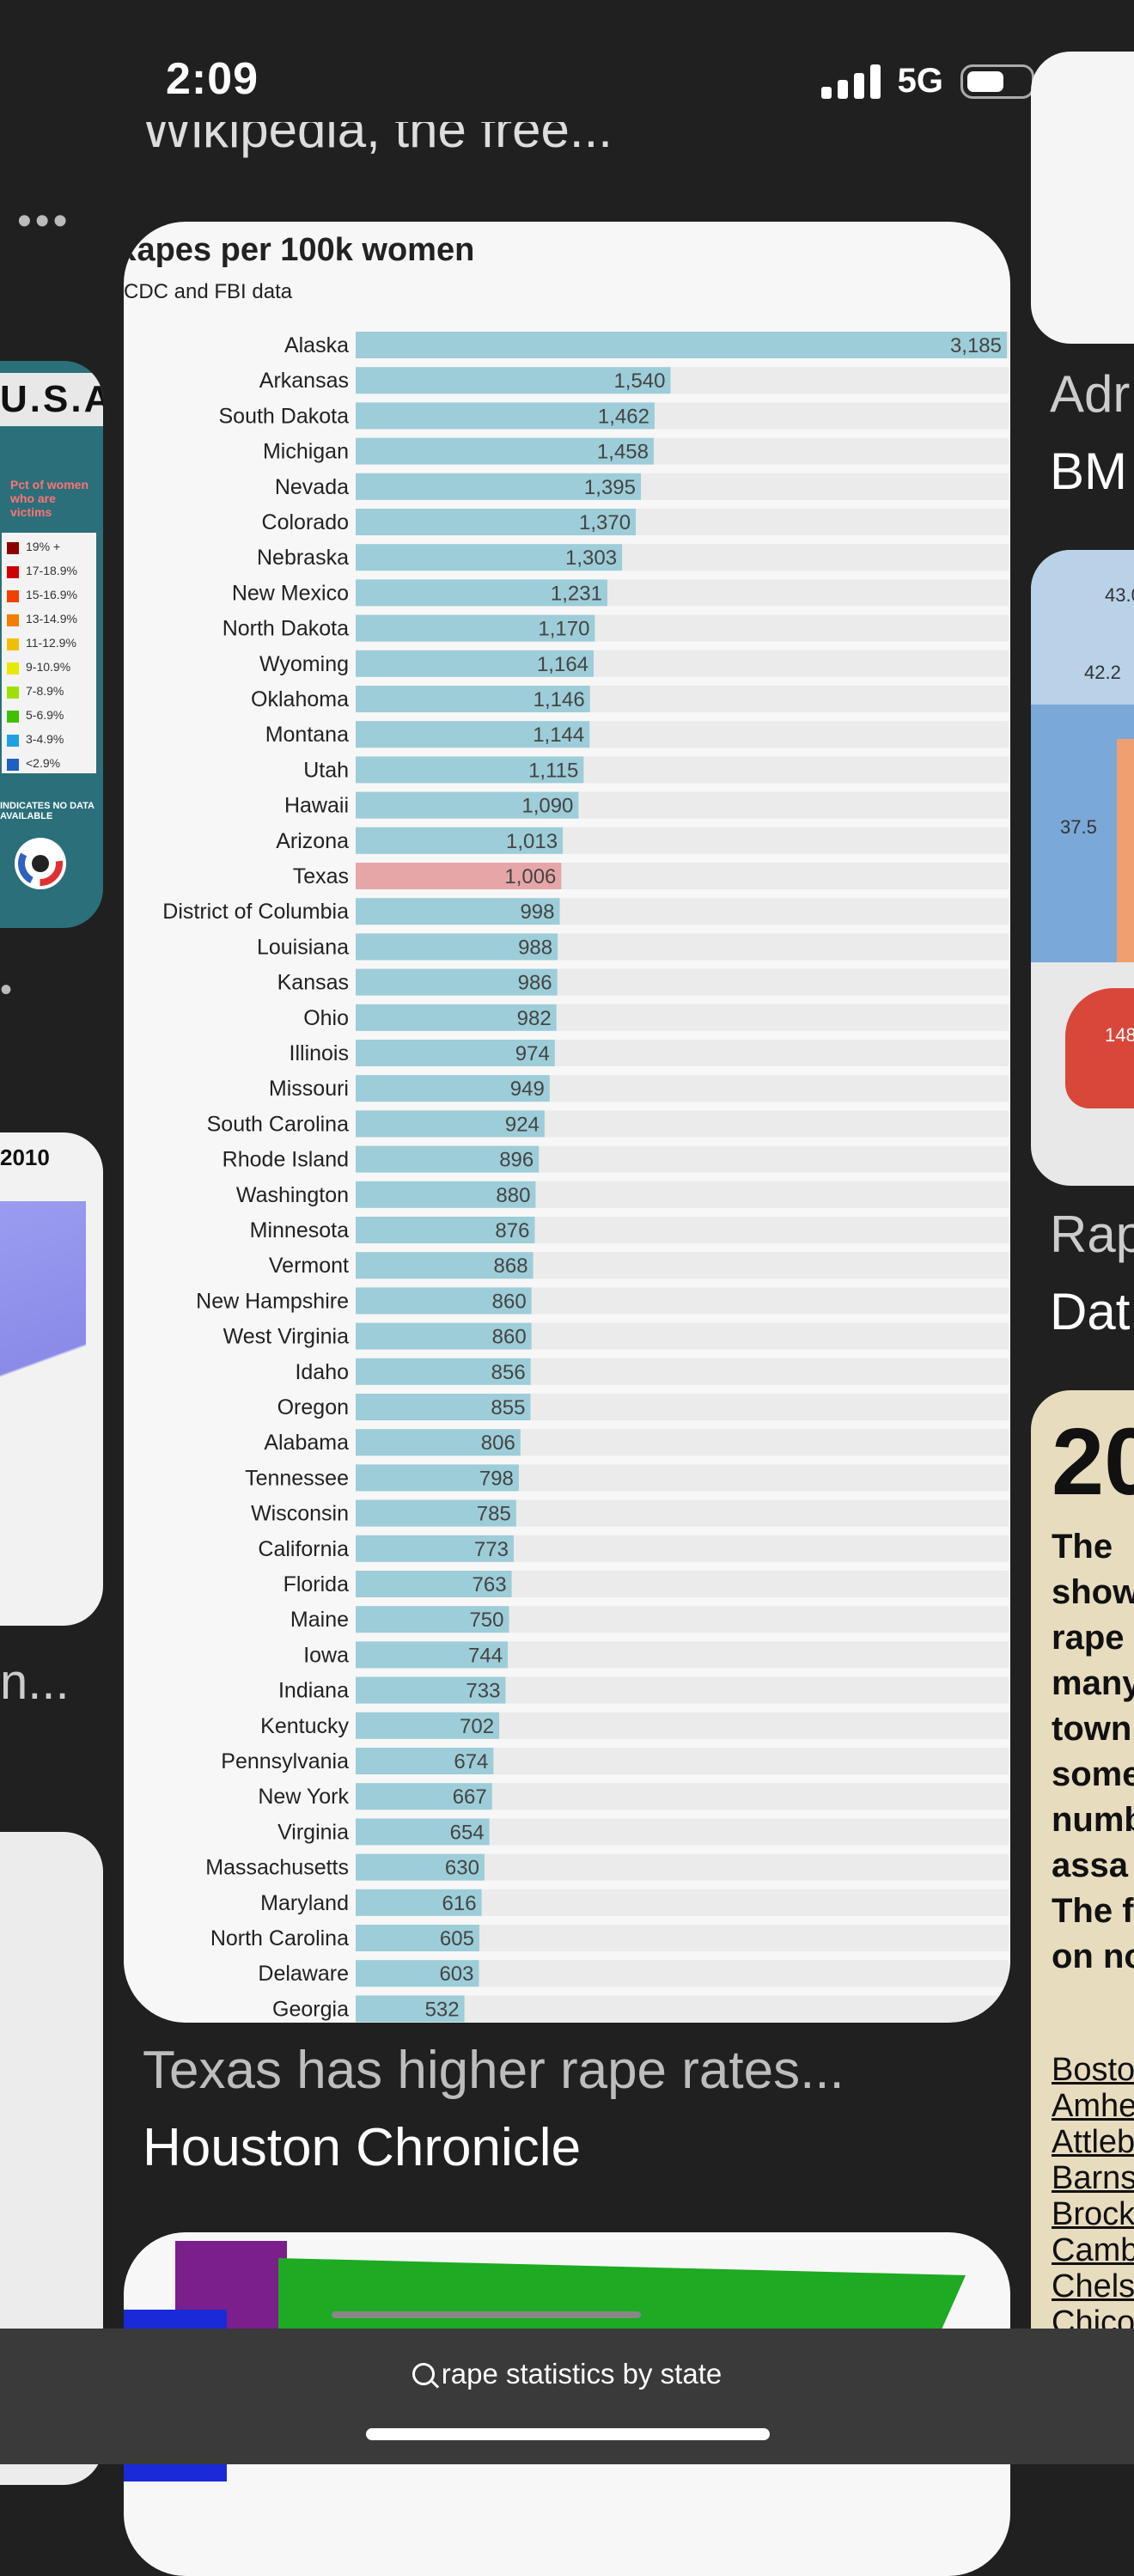 The width and height of the screenshot is (1134, 2576). What do you see at coordinates (458, 911) in the screenshot?
I see `bar-district-of-columbia` at bounding box center [458, 911].